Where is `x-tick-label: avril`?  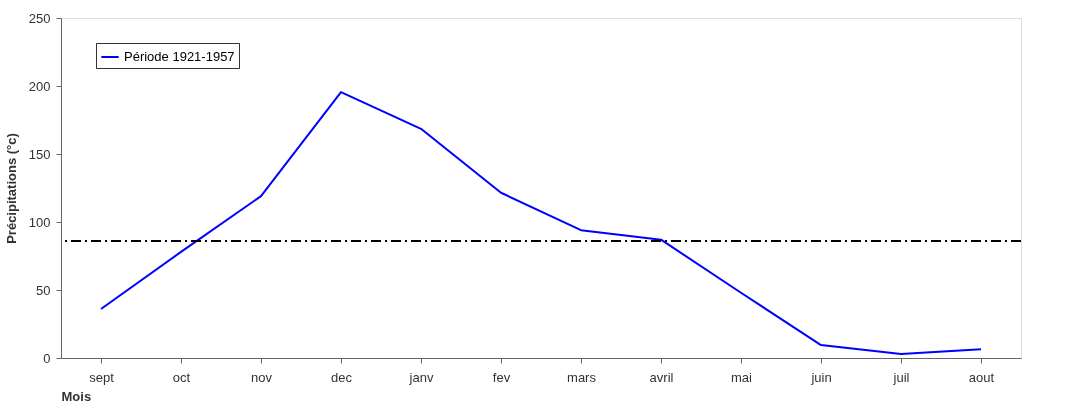
x-tick-label: avril is located at coordinates (661, 377).